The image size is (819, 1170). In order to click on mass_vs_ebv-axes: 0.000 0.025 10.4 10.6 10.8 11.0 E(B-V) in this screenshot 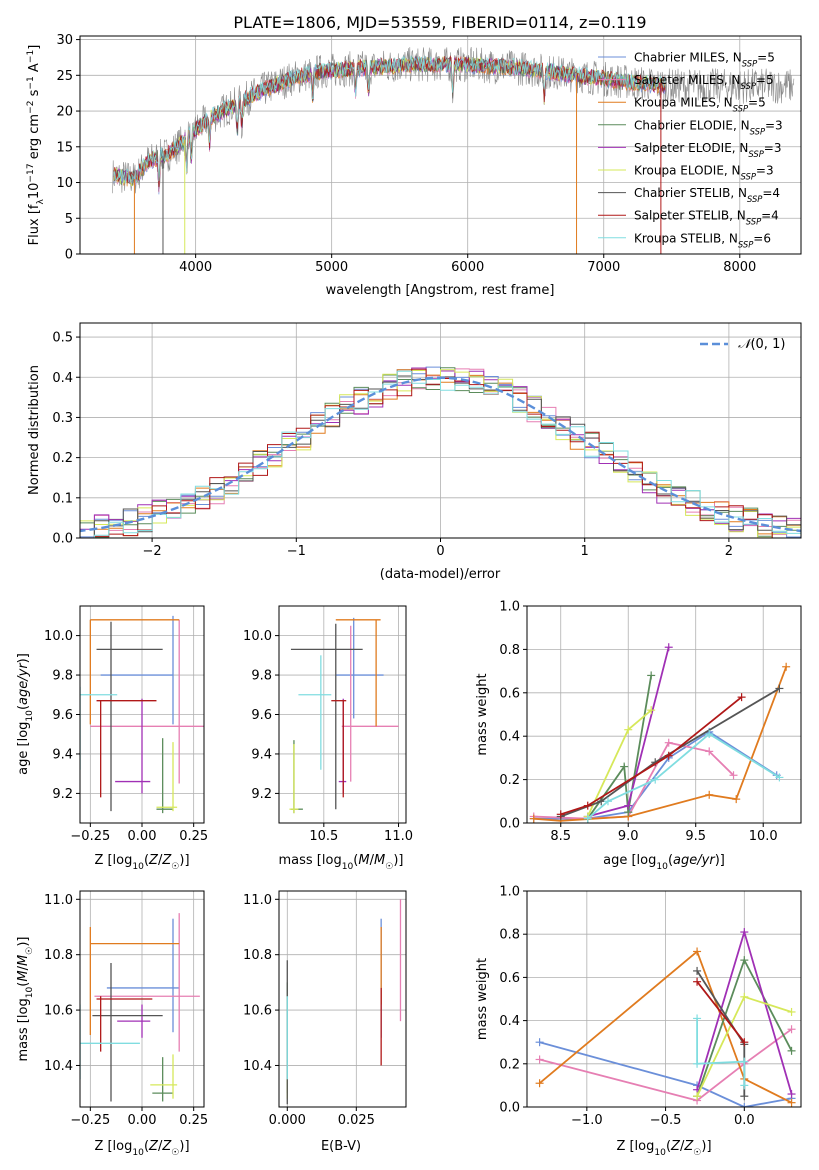, I will do `click(325, 1022)`.